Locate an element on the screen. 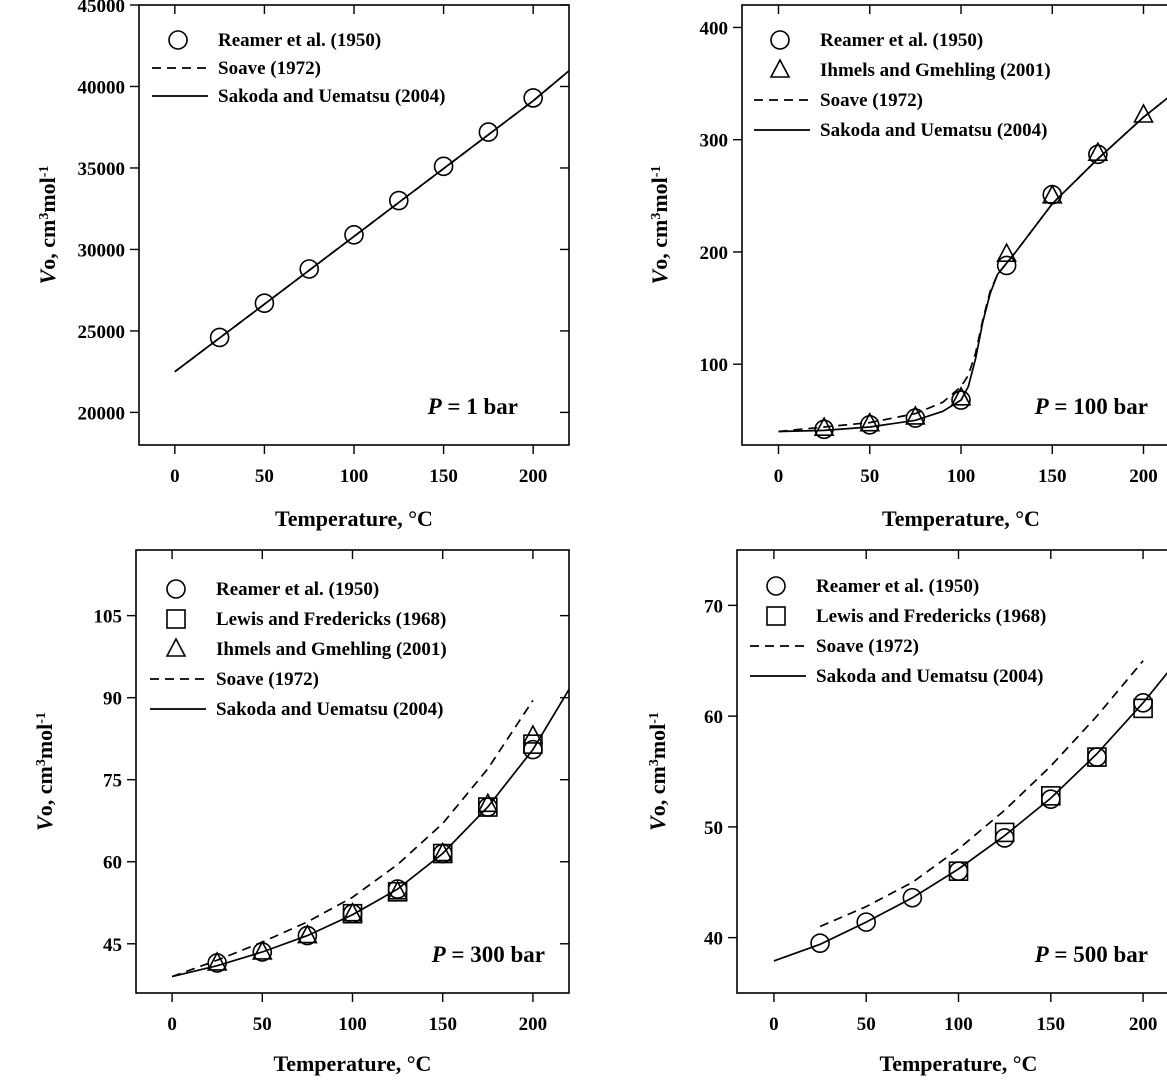  y-tick-label: 30000 is located at coordinates (102, 250).